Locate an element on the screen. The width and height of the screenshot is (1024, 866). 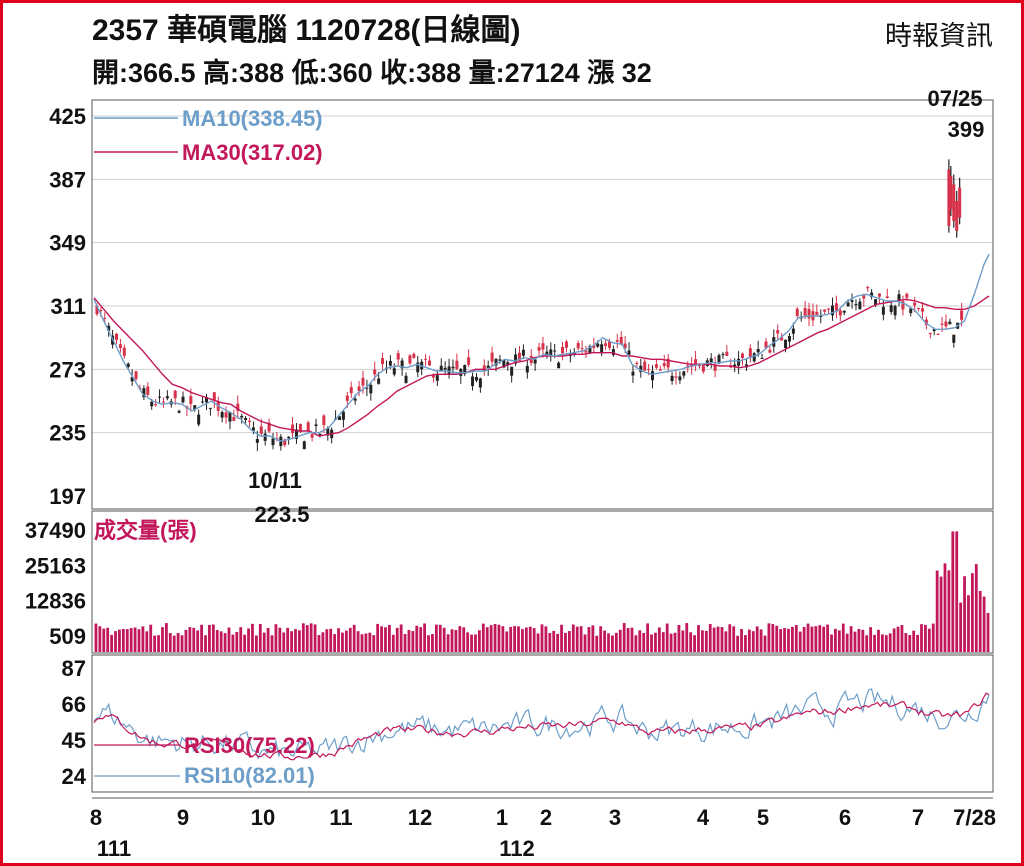
price-tick: 197 is located at coordinates (67, 496).